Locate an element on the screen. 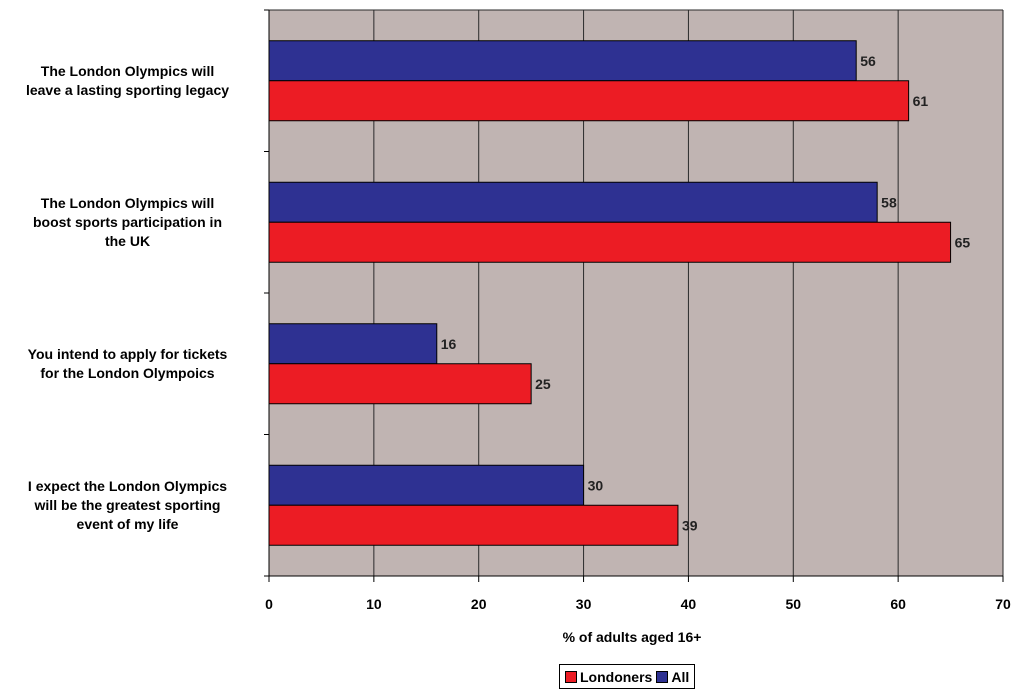 The image size is (1015, 691). legend-label-all: All is located at coordinates (680, 676).